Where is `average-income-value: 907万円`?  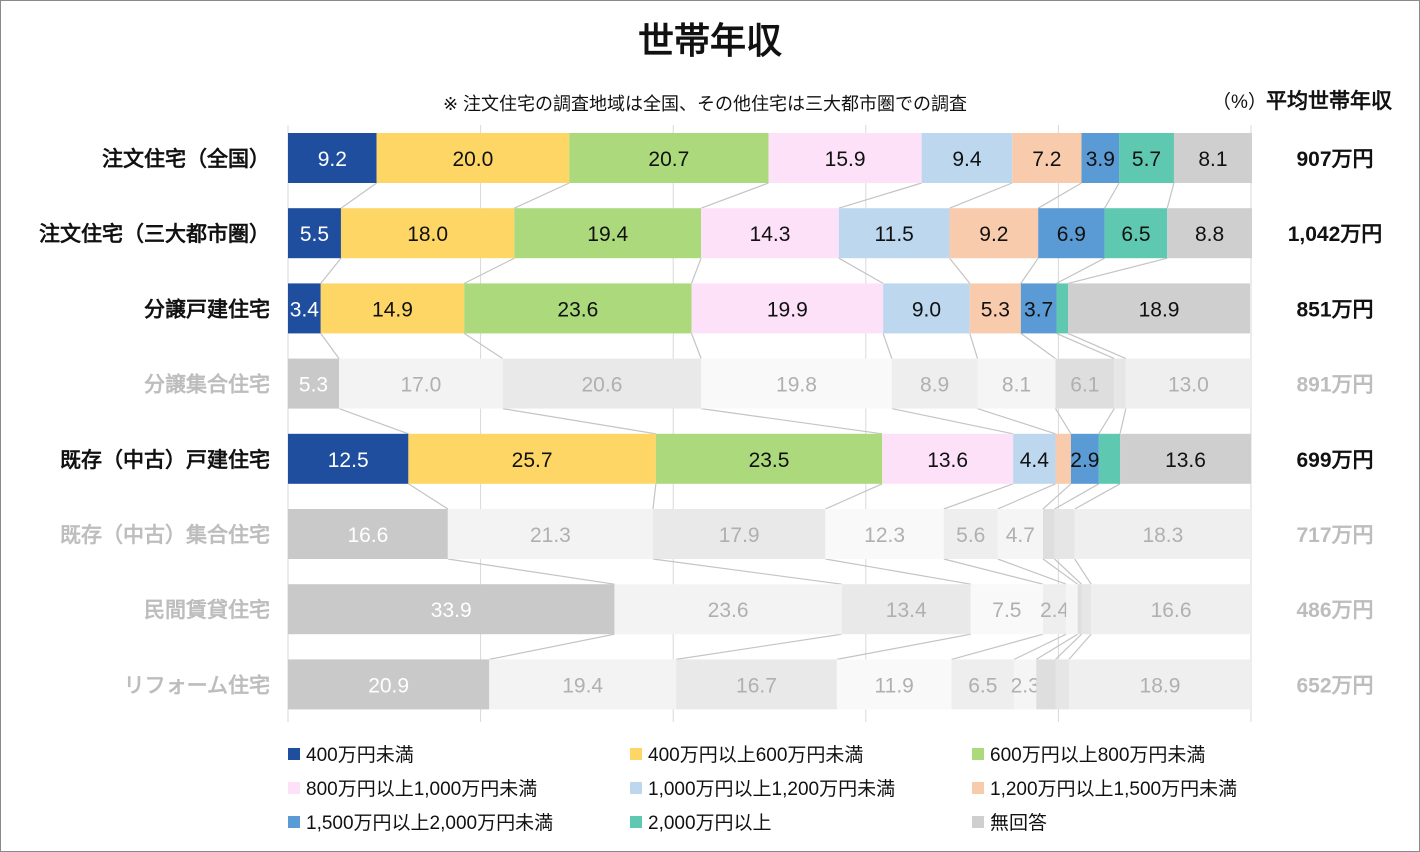
average-income-value: 907万円 is located at coordinates (1334, 159).